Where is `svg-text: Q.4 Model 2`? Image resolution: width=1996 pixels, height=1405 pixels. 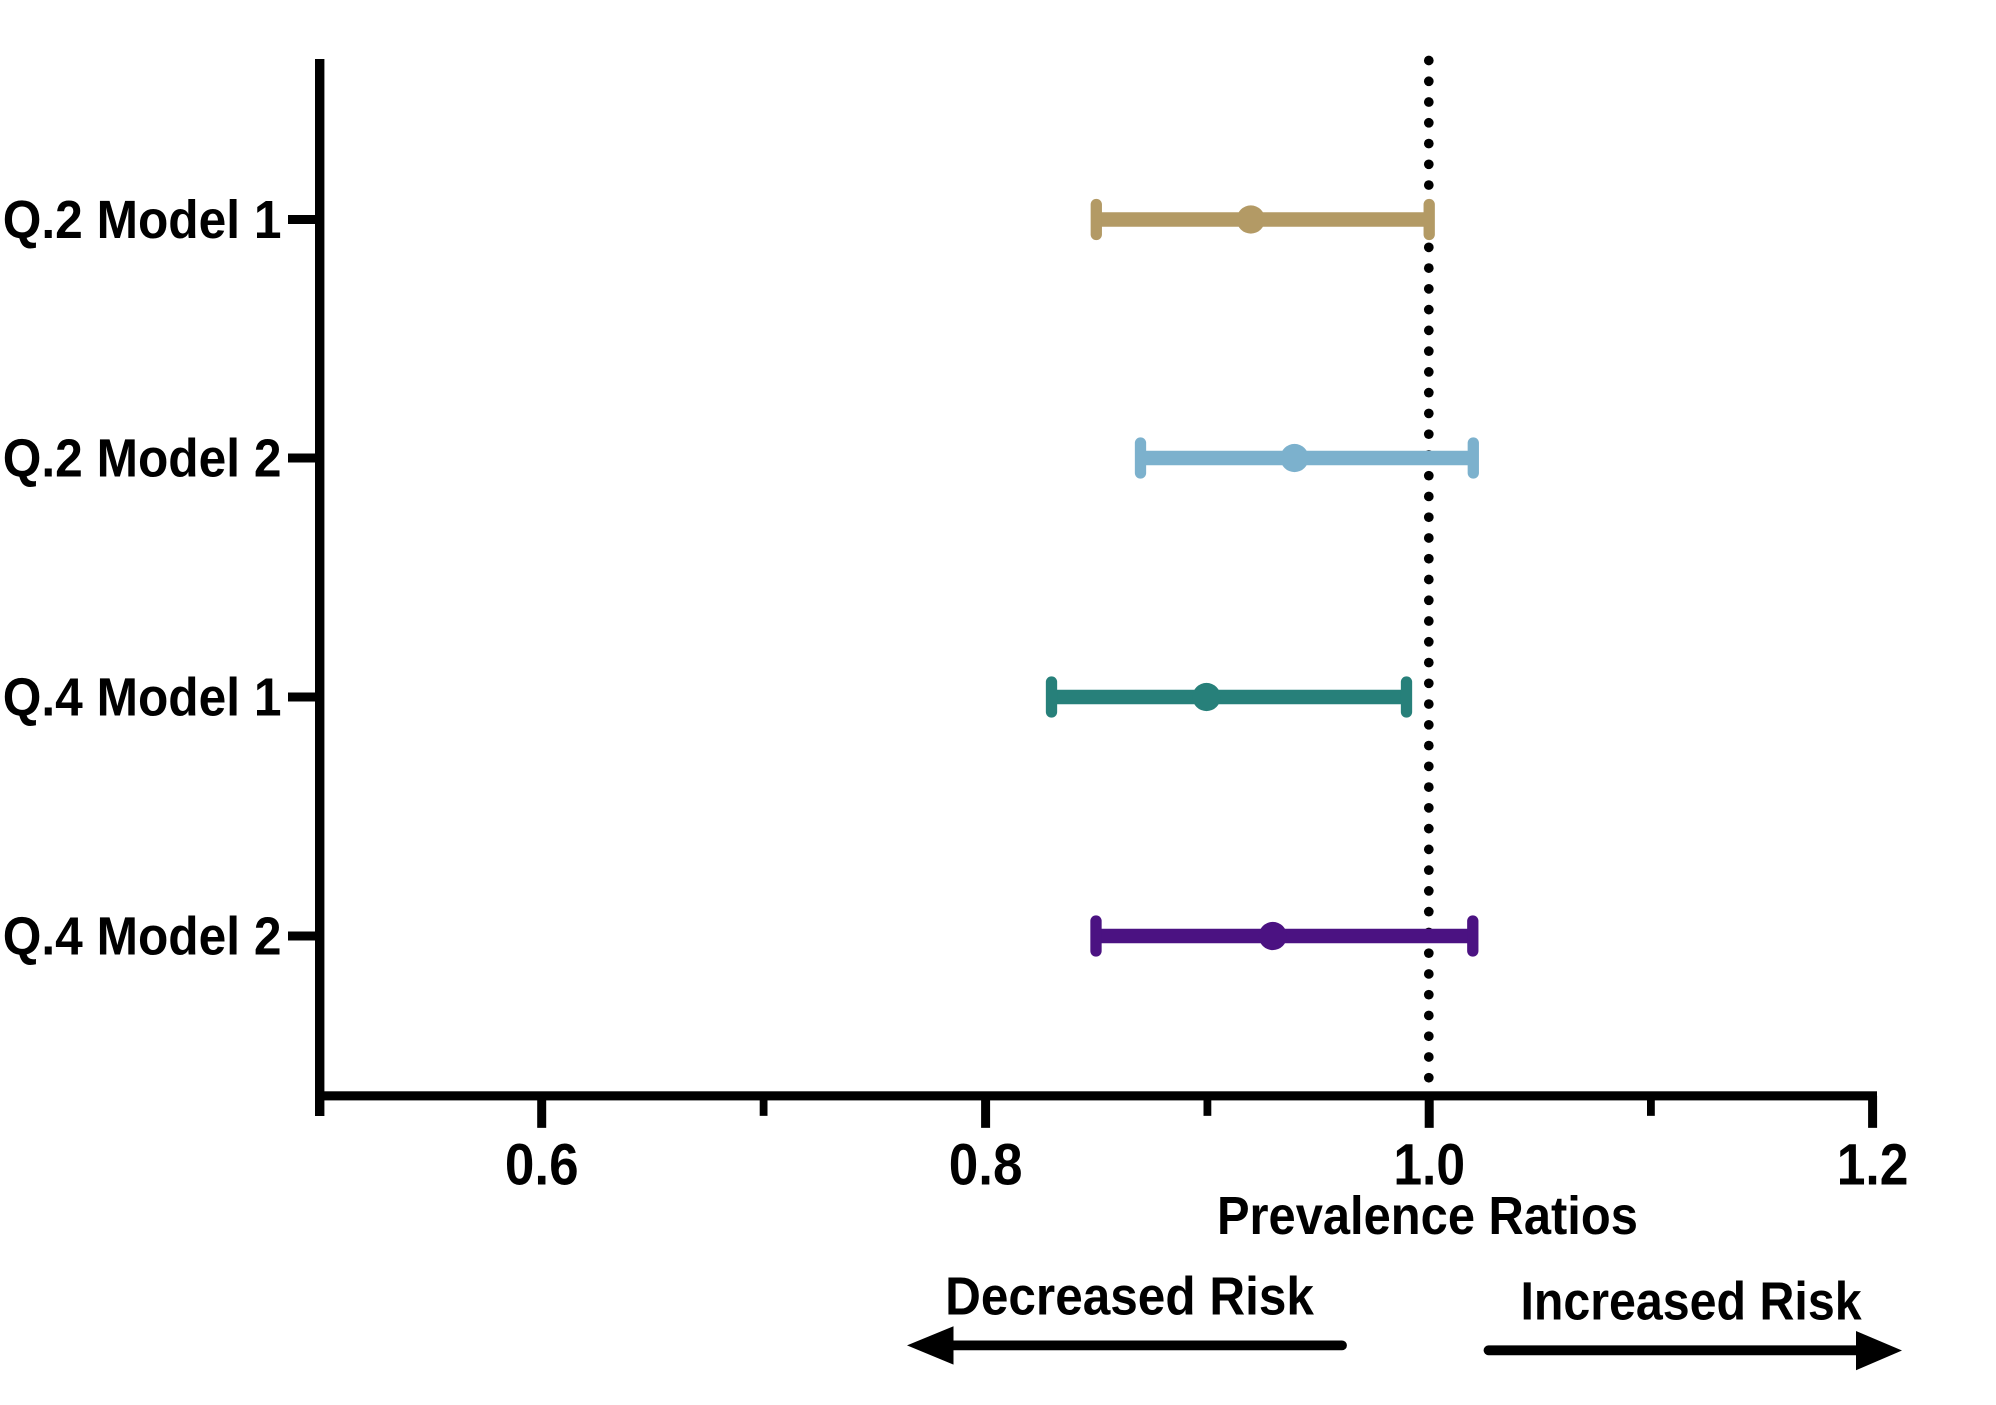
svg-text: Q.4 Model 2 is located at coordinates (142, 935).